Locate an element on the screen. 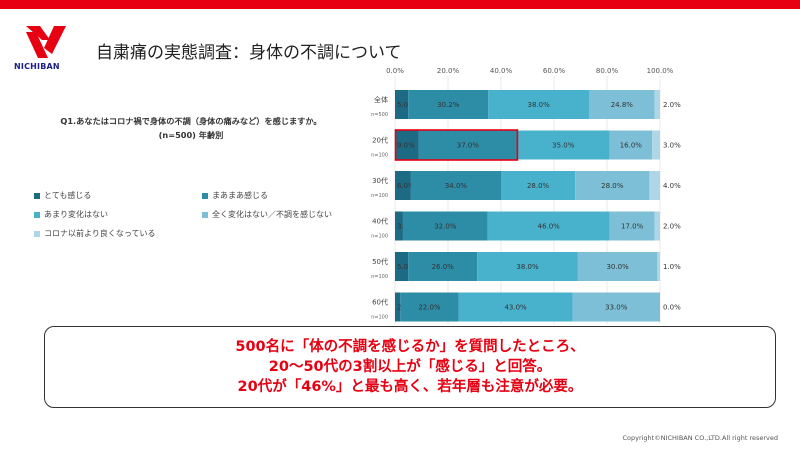 This screenshot has height=450, width=800. data-label: 33.0% is located at coordinates (616, 308).